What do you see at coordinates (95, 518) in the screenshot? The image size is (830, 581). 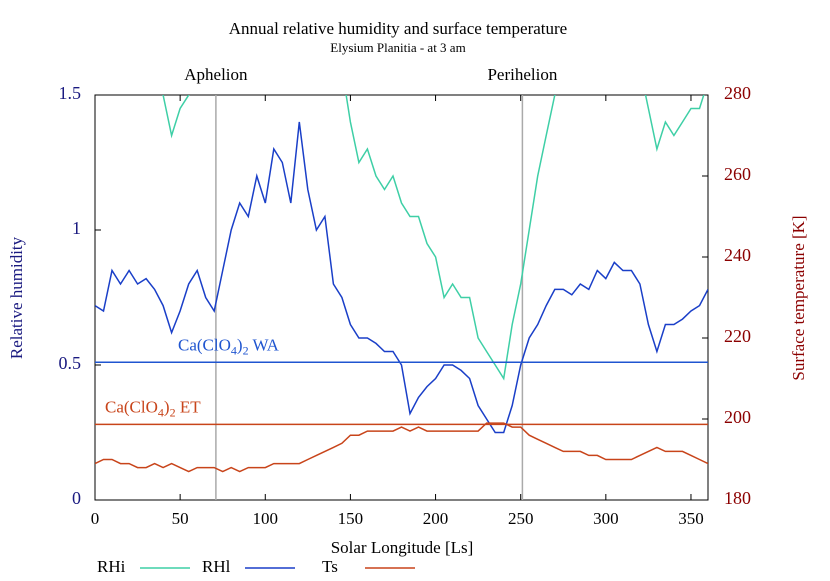 I see `x-tick-label: 0` at bounding box center [95, 518].